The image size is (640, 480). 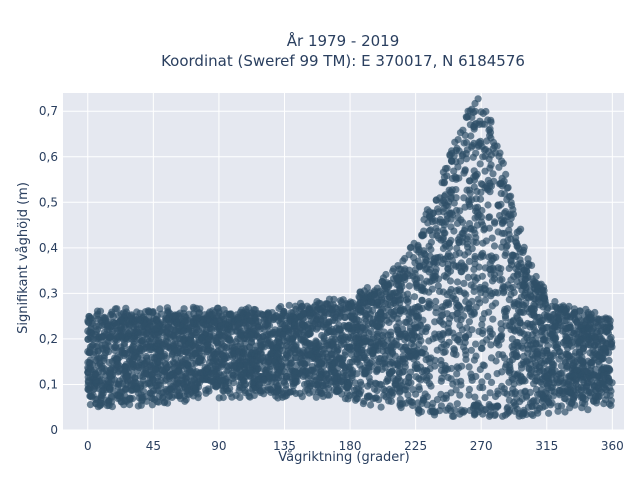 I want to click on y-axis-title: Signifikant våghöjd (m), so click(x=23, y=258).